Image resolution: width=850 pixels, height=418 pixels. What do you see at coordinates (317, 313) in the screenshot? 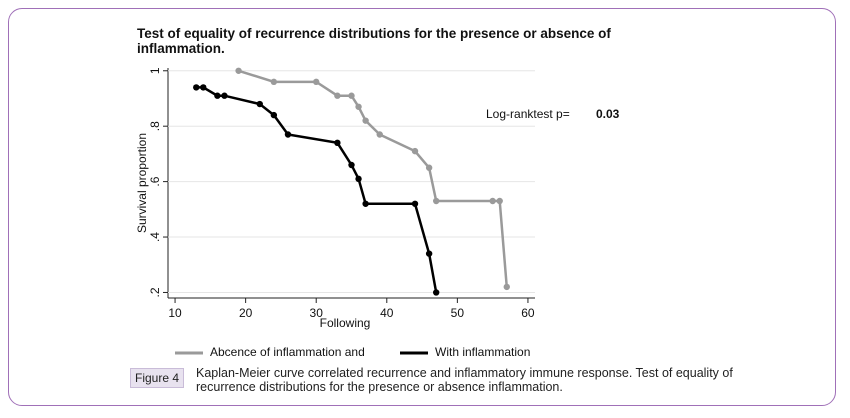
I see `x-tick-label: 30` at bounding box center [317, 313].